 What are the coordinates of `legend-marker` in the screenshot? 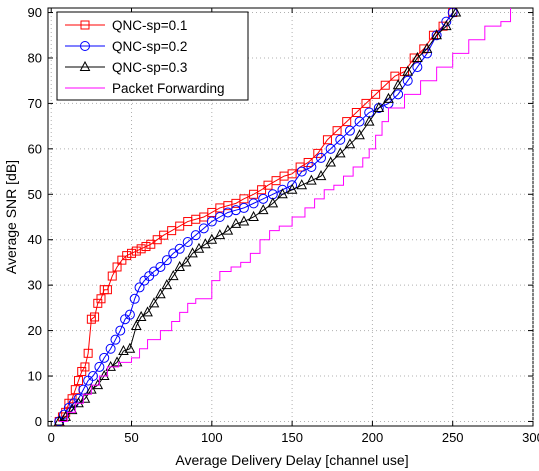 It's located at (85, 25).